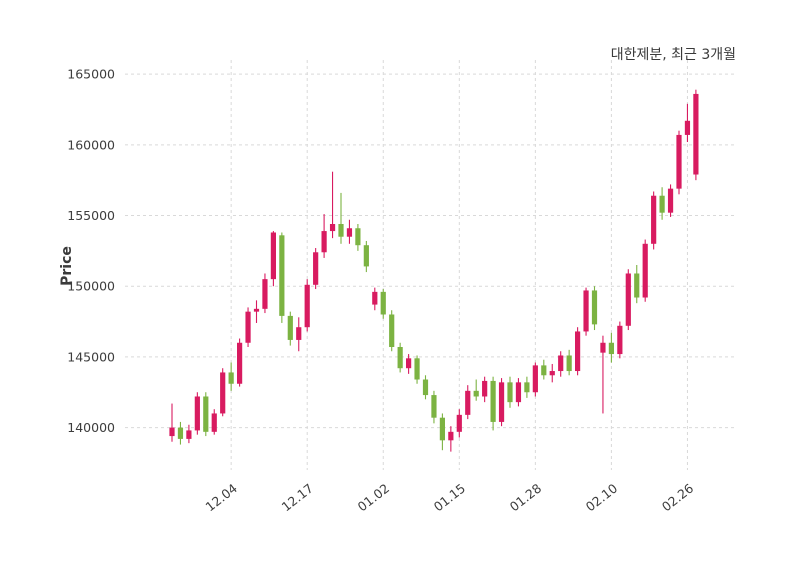  I want to click on y-tick-label: 140000, so click(91, 427).